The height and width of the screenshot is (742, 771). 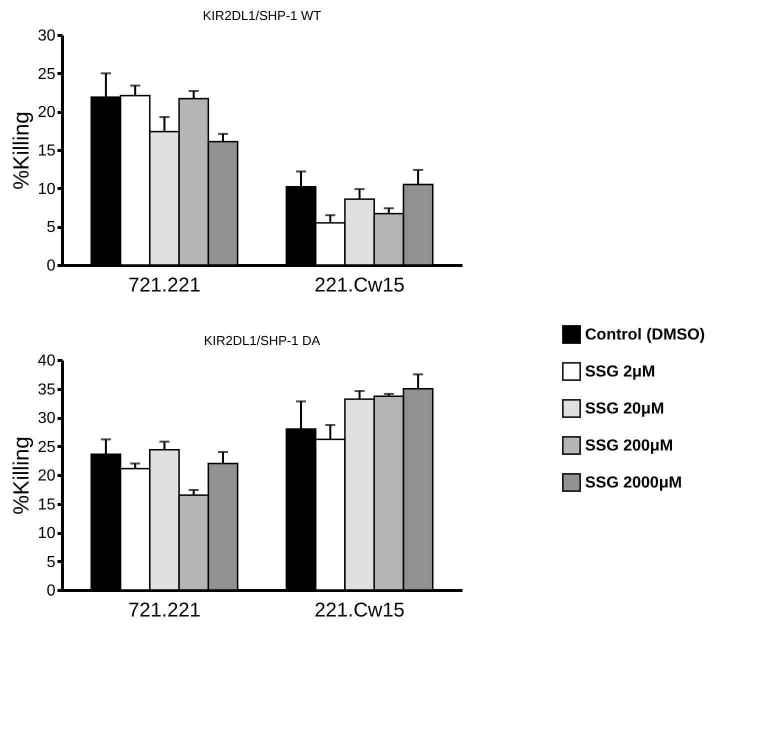 What do you see at coordinates (620, 372) in the screenshot?
I see `legend-label: SSG 2μM` at bounding box center [620, 372].